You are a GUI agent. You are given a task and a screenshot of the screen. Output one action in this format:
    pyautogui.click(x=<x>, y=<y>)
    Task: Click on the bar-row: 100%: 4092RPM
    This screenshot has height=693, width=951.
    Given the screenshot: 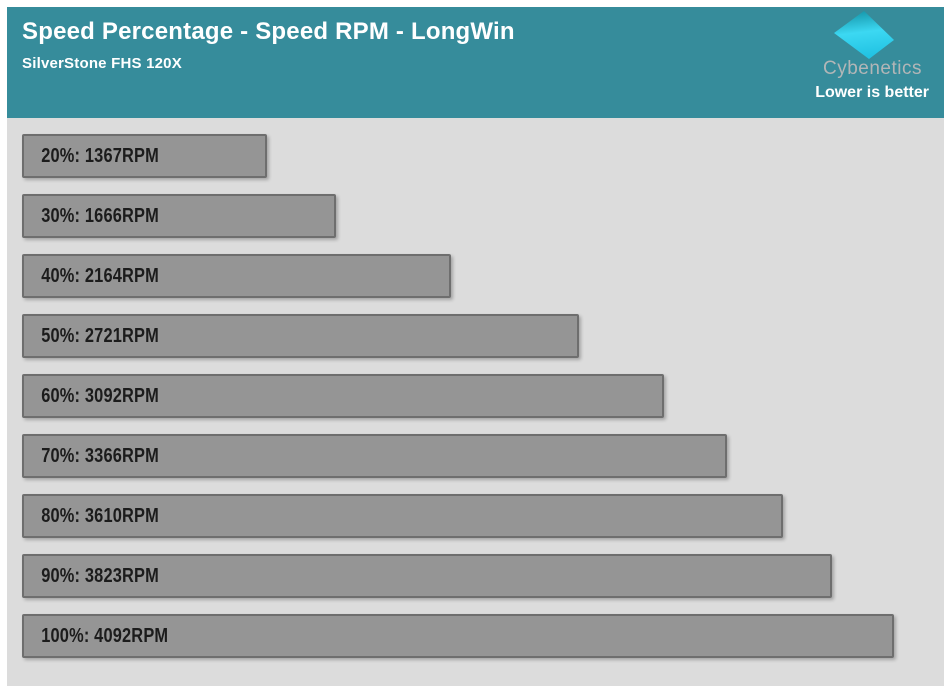 What is the action you would take?
    pyautogui.click(x=482, y=636)
    